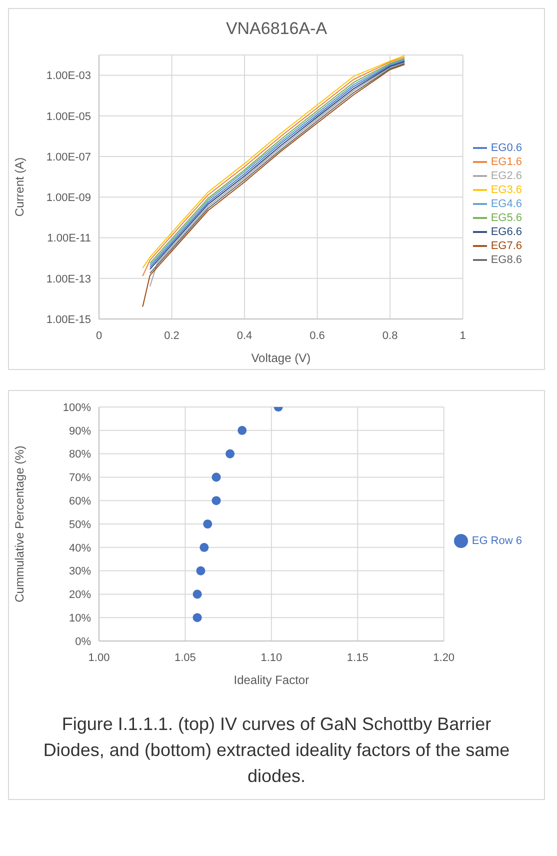 This screenshot has width=557, height=856. What do you see at coordinates (80, 502) in the screenshot?
I see `y-tick-label: 60%` at bounding box center [80, 502].